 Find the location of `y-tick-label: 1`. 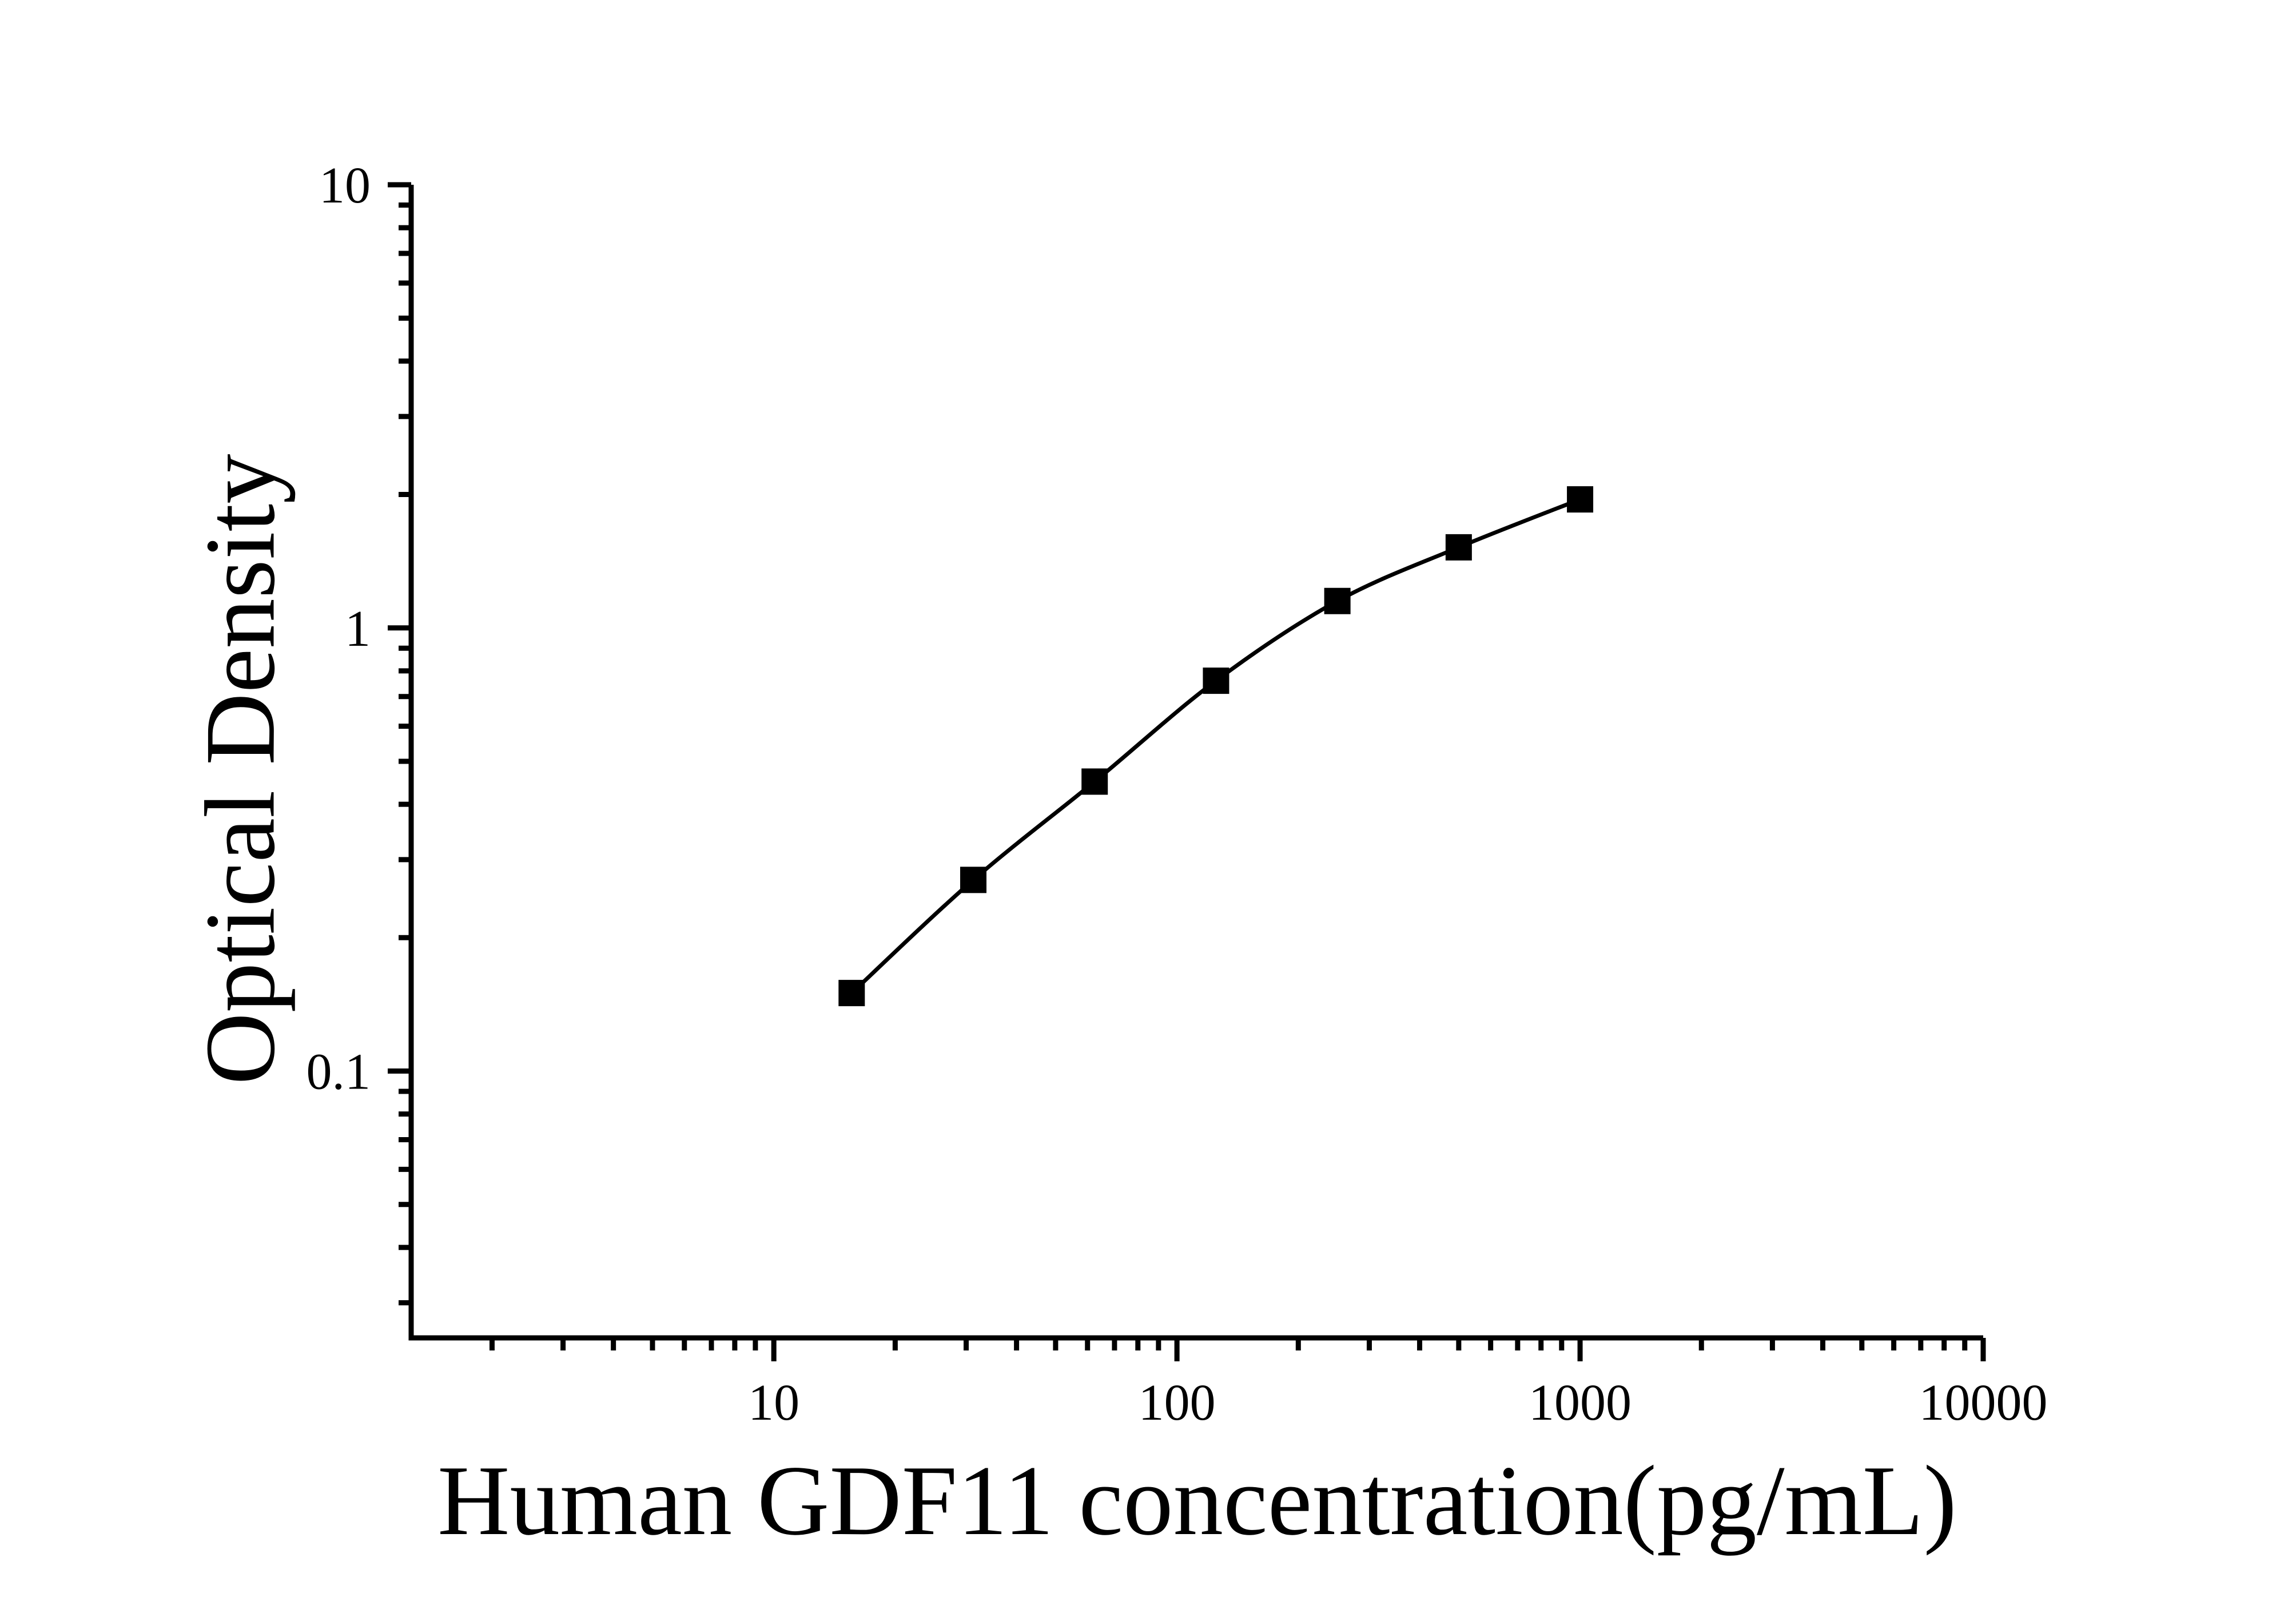

y-tick-label: 1 is located at coordinates (358, 629).